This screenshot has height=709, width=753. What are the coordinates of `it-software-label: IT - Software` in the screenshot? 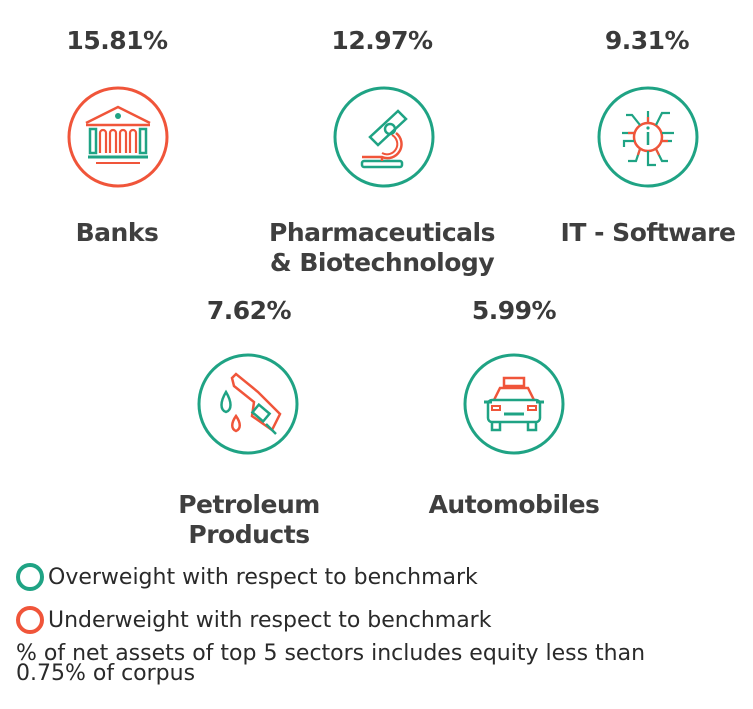 It's located at (648, 232).